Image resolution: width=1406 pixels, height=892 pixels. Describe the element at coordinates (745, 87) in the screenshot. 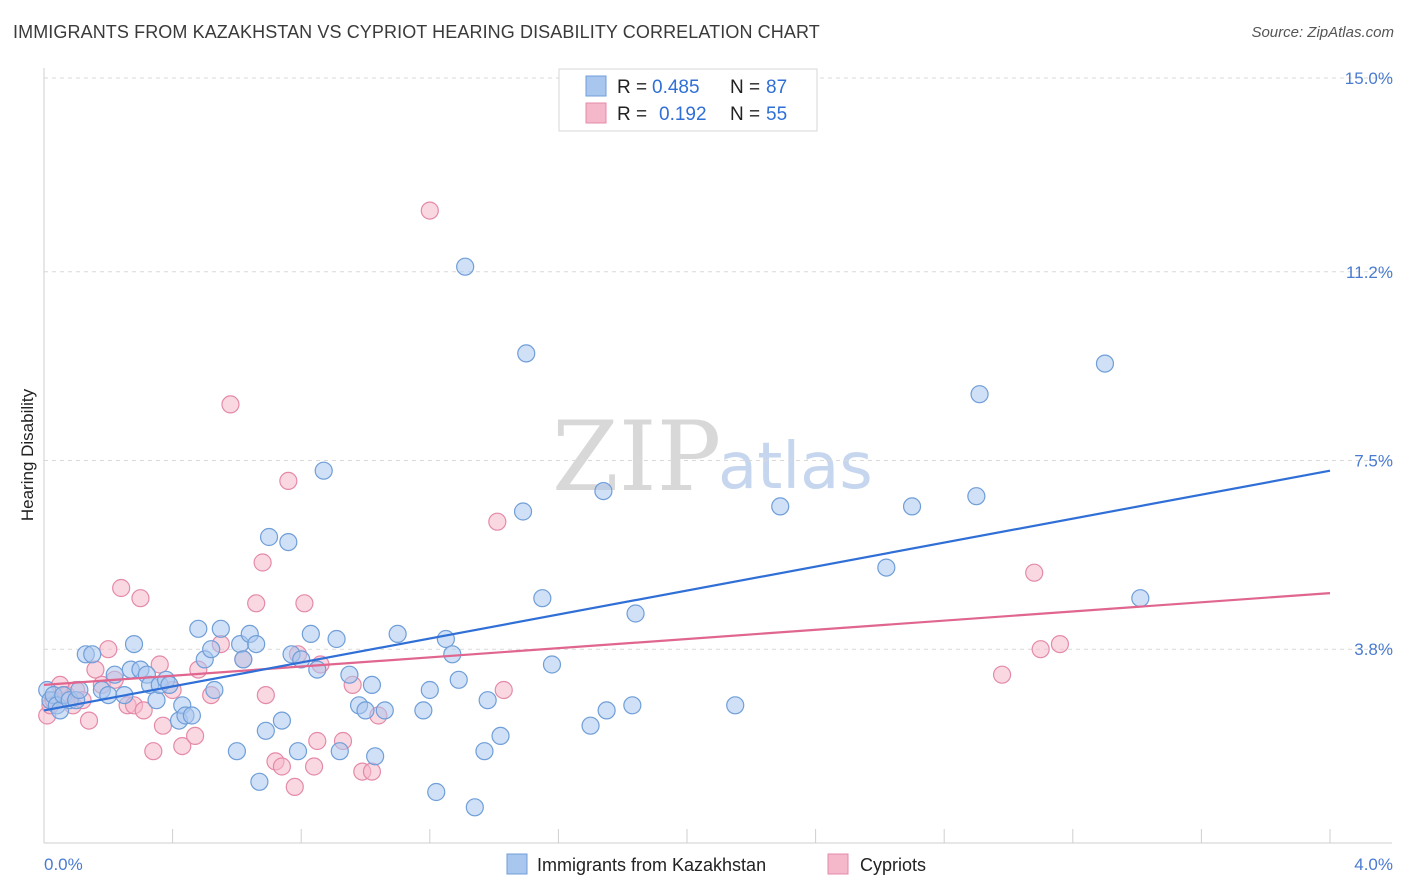

I see `legend-n-label-1: N =` at that location.